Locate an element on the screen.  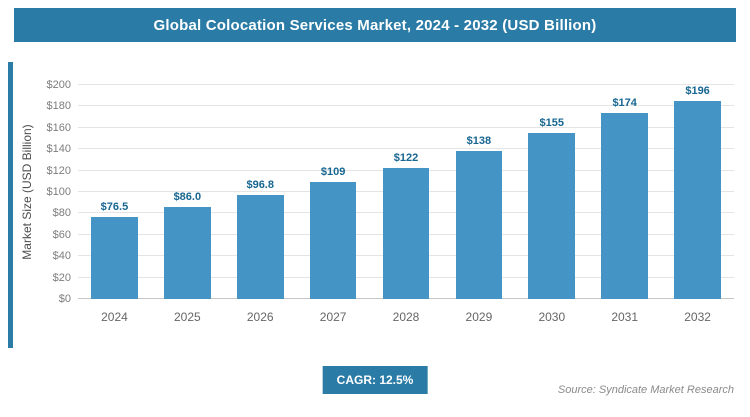
bar-value-label: $155 is located at coordinates (552, 123).